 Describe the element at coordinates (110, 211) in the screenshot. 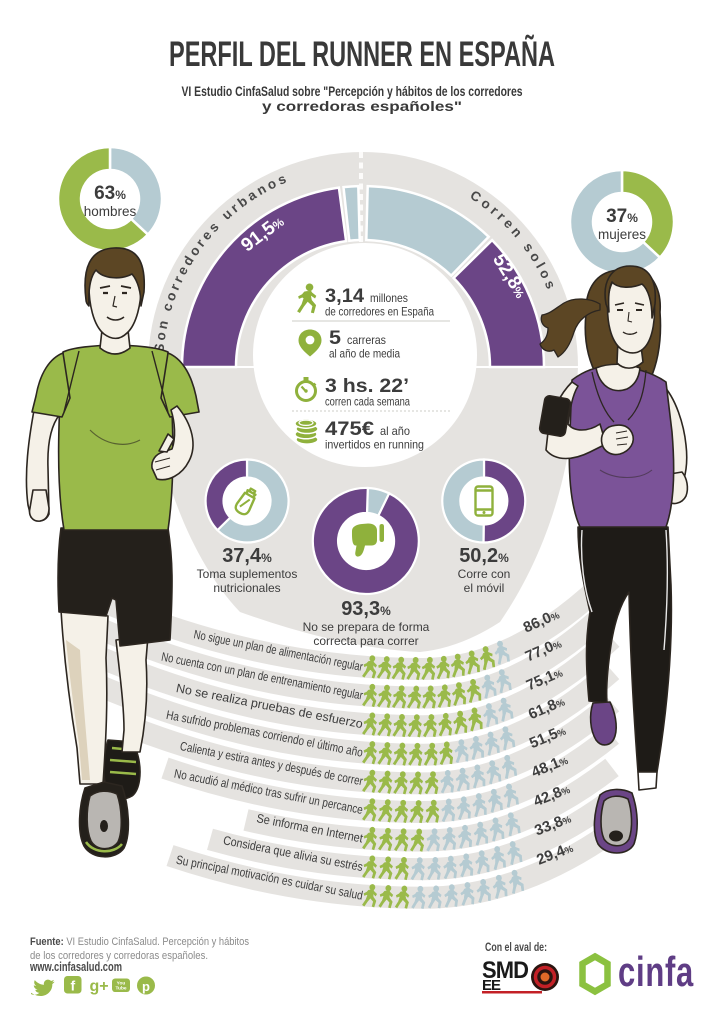

I see `svg-text: hombres` at that location.